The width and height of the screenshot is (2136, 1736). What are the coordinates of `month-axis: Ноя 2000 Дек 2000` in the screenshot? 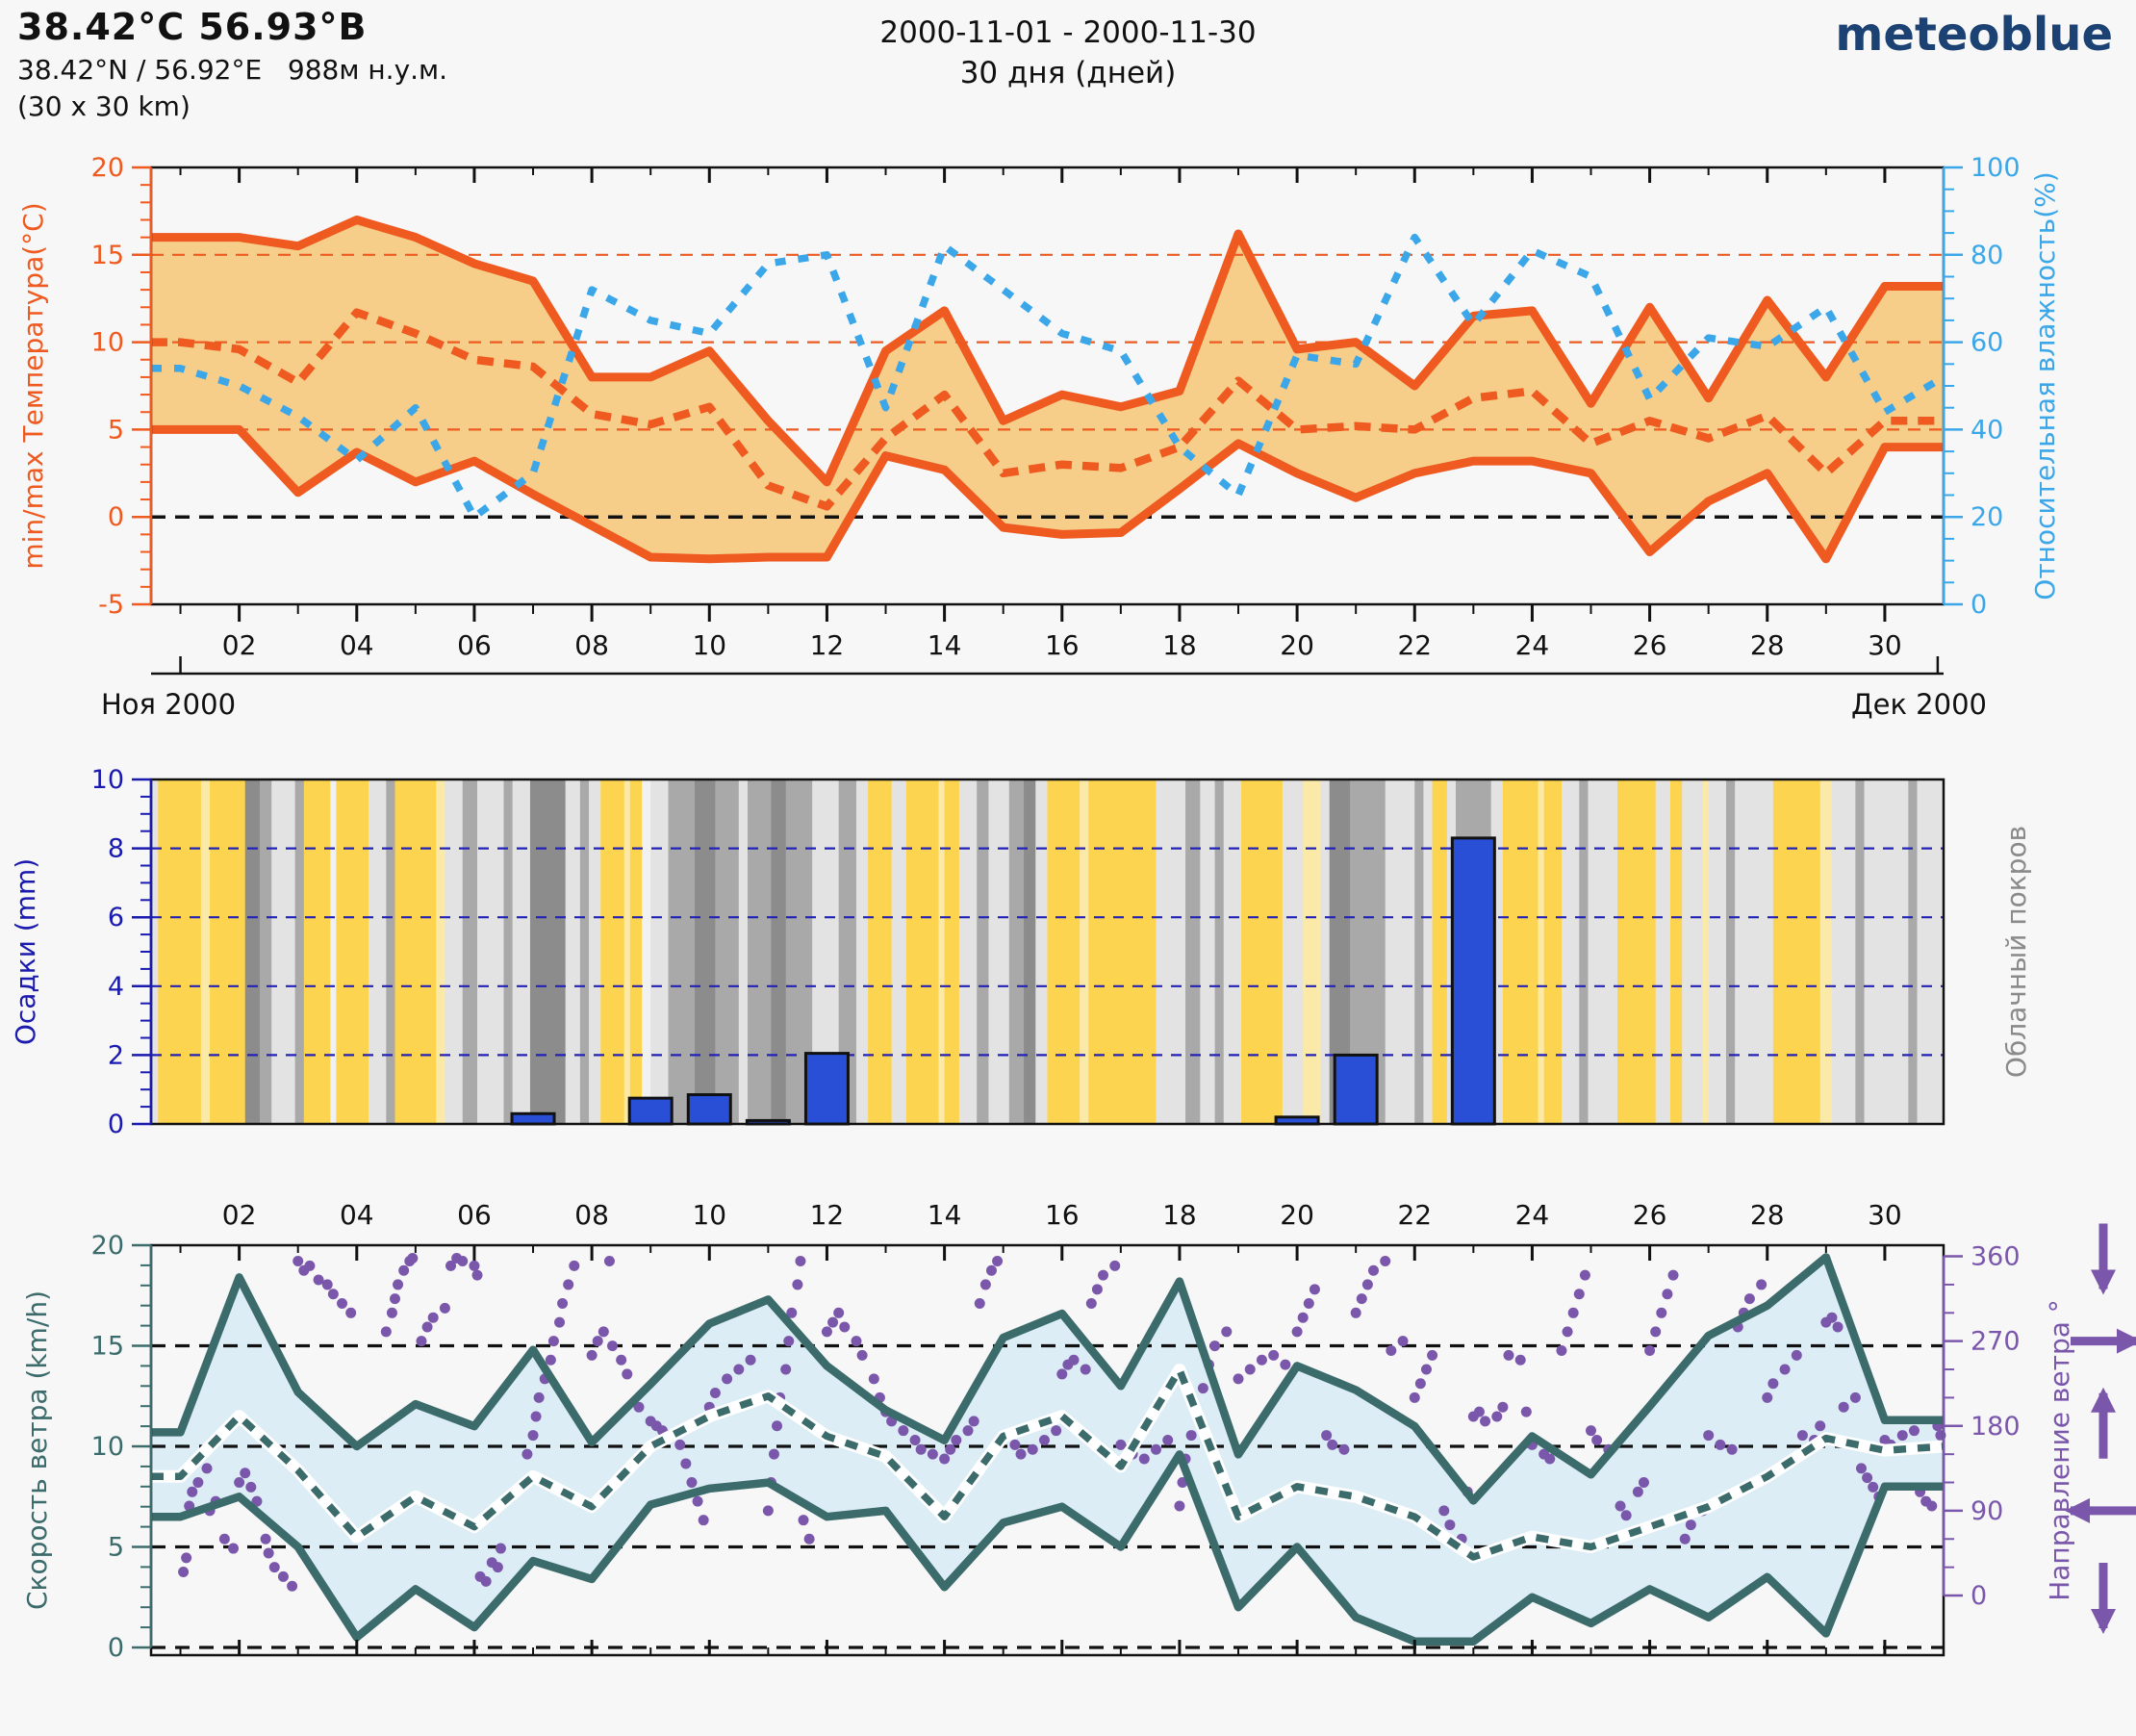 It's located at (1044, 688).